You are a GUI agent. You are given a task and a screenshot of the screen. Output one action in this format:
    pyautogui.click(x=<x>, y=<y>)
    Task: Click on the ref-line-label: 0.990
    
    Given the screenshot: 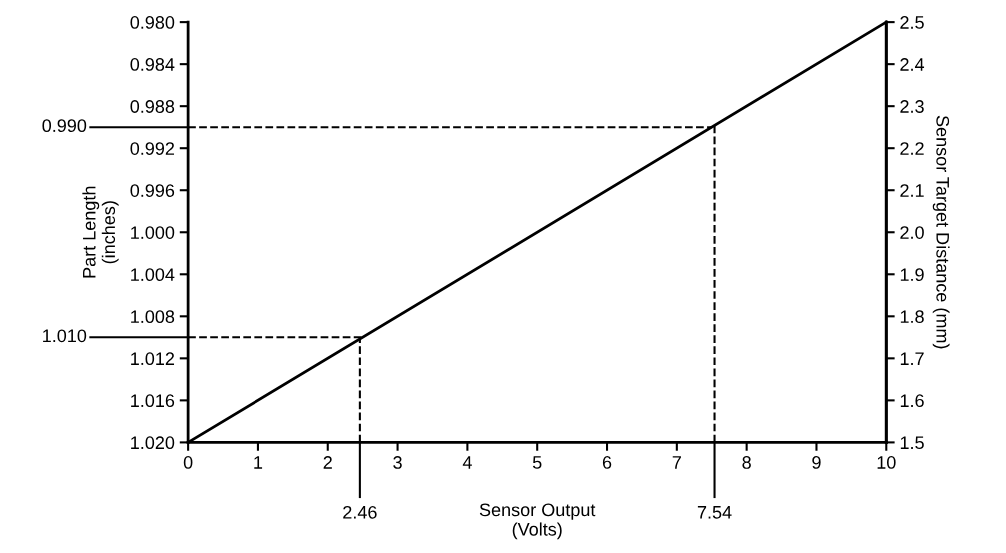 What is the action you would take?
    pyautogui.click(x=64, y=126)
    